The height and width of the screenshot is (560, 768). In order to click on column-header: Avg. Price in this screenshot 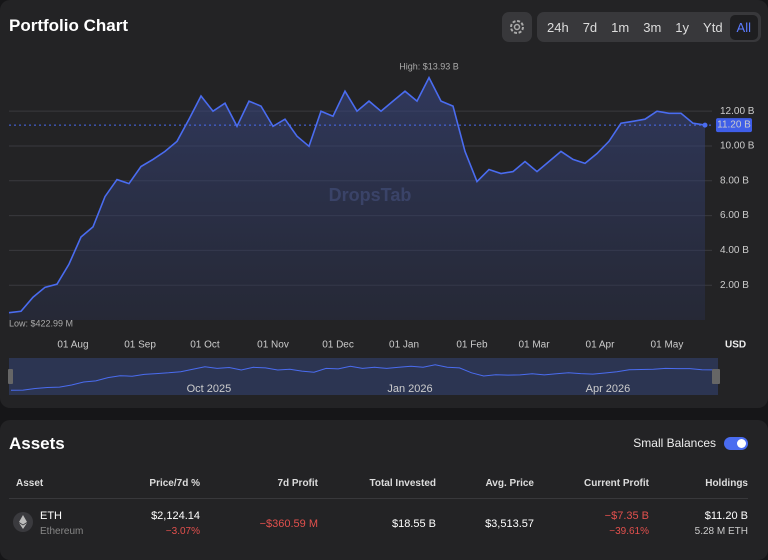, I will do `click(509, 483)`.